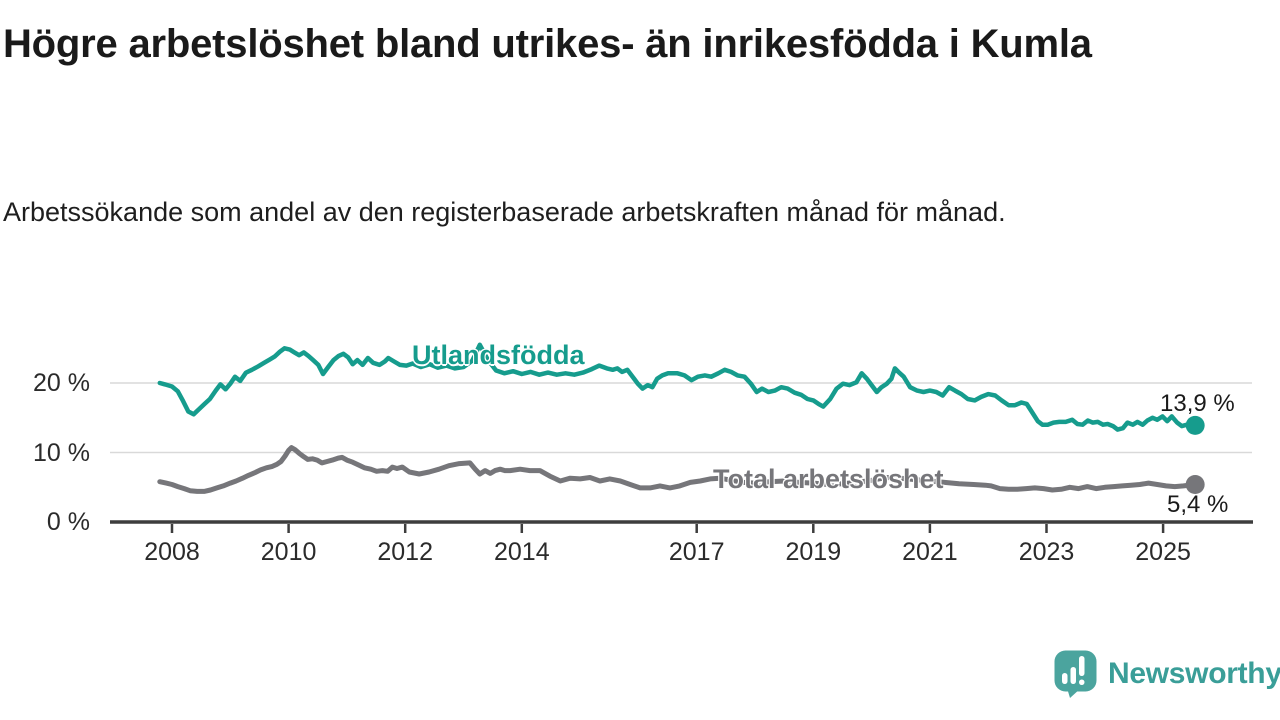 This screenshot has height=720, width=1280. What do you see at coordinates (61, 383) in the screenshot?
I see `y-tick-label: 20 %` at bounding box center [61, 383].